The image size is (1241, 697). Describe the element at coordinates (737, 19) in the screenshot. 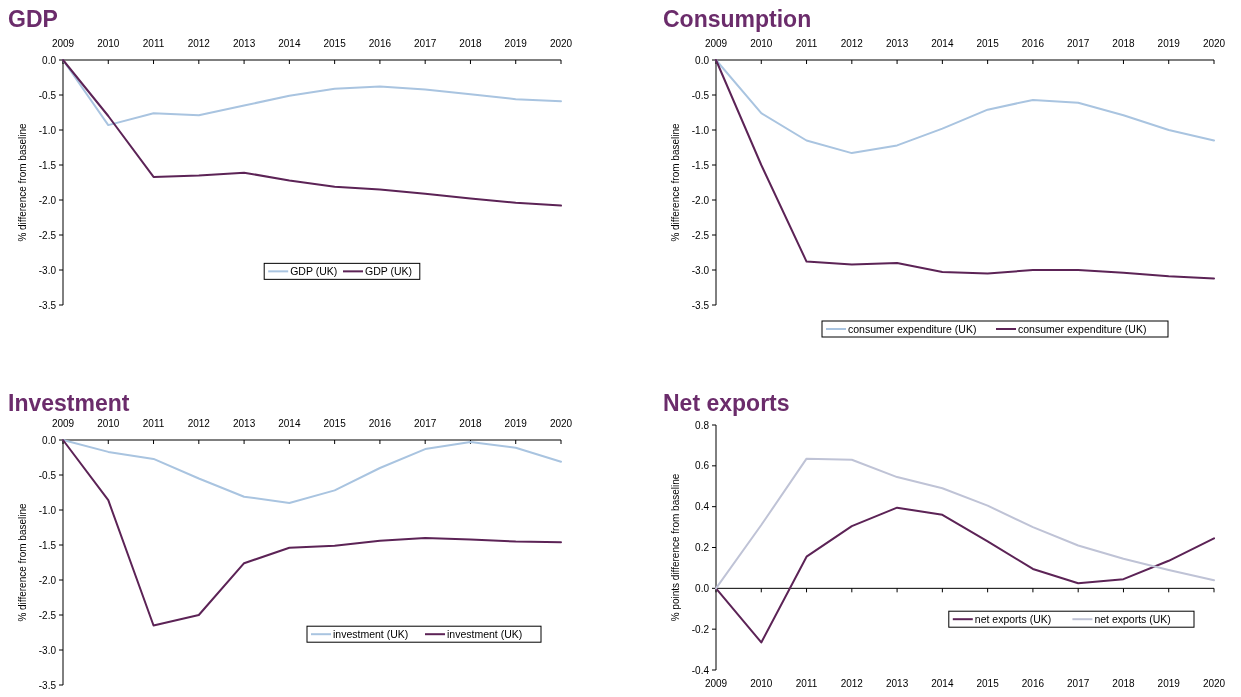

I see `chart-title: Consumption` at that location.